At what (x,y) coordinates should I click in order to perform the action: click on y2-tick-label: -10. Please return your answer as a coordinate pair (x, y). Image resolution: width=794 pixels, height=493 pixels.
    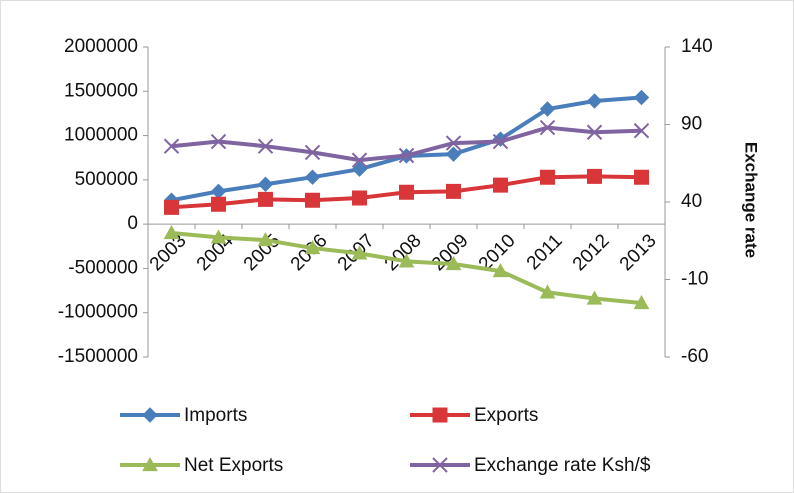
    Looking at the image, I should click on (694, 279).